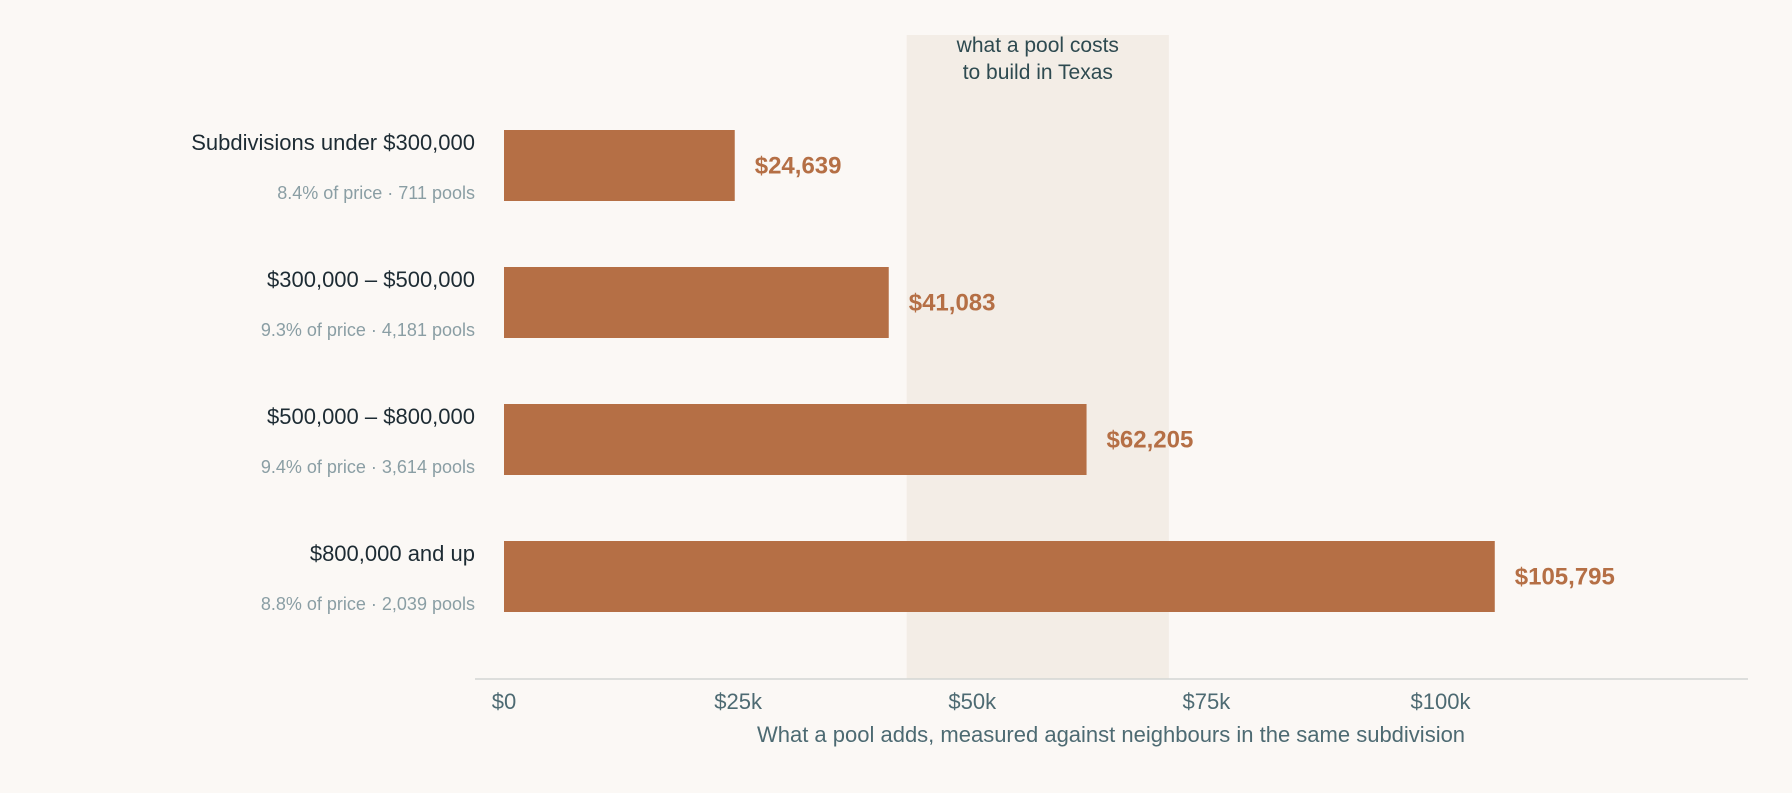 The height and width of the screenshot is (793, 1792). What do you see at coordinates (1565, 577) in the screenshot?
I see `bar-value-label: $105,795` at bounding box center [1565, 577].